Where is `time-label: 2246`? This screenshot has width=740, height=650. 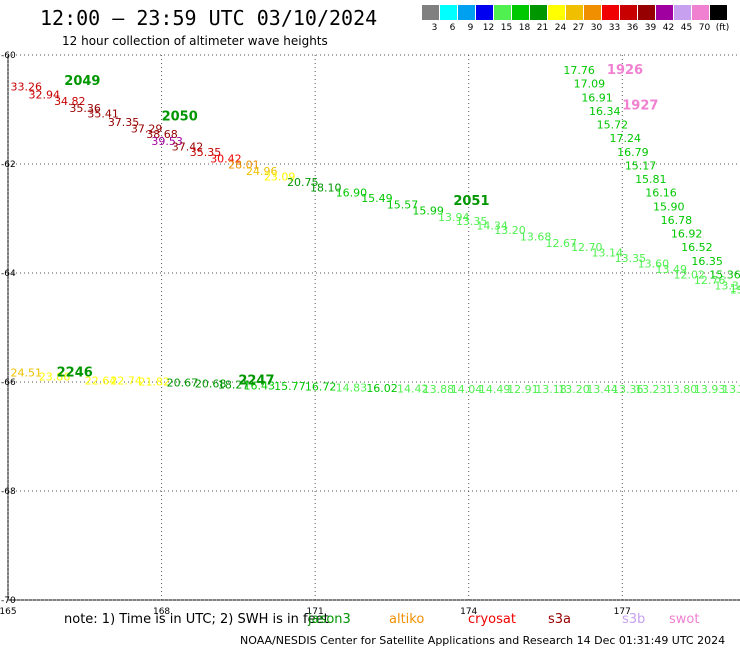
time-label: 2246 is located at coordinates (75, 373).